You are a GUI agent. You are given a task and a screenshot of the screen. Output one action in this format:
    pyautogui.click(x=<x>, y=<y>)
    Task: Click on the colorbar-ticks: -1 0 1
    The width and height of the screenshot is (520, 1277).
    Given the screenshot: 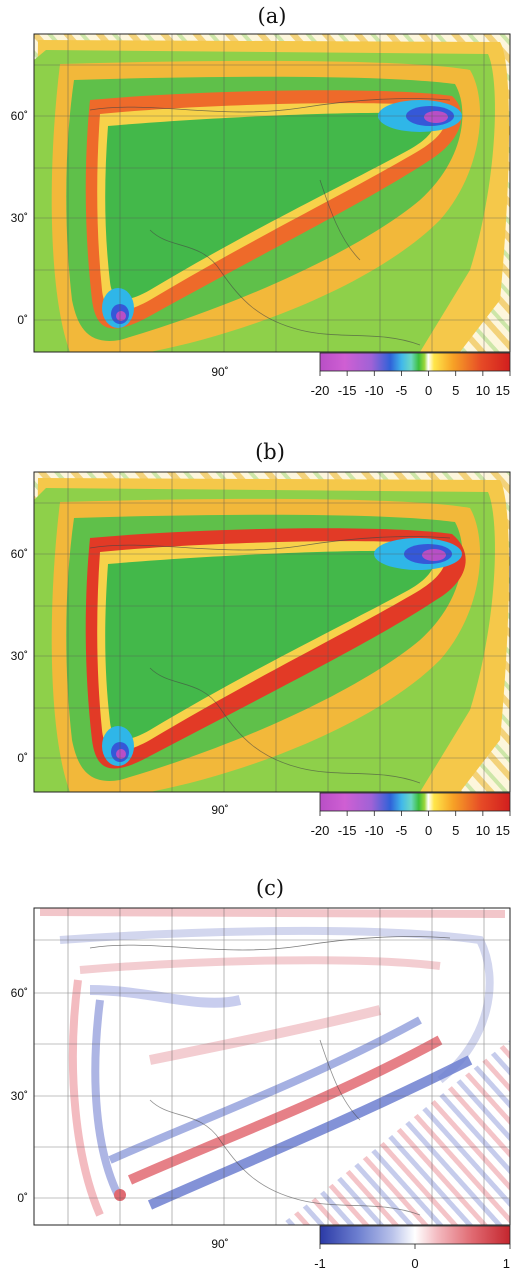 What is the action you would take?
    pyautogui.click(x=412, y=1257)
    